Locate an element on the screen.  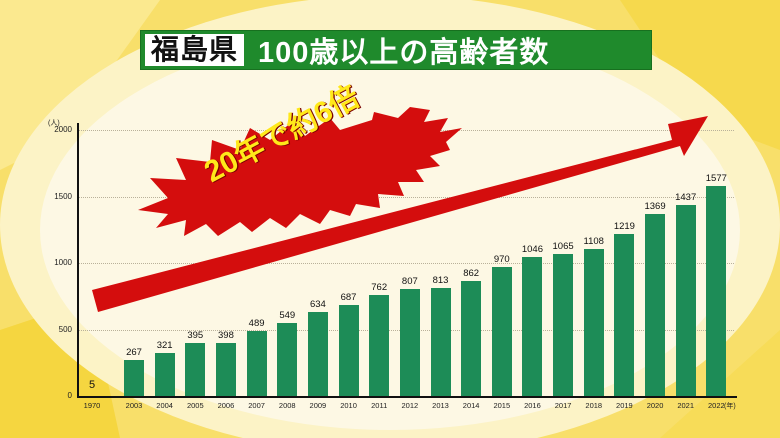
bar-value-label: 398 is located at coordinates (226, 336).